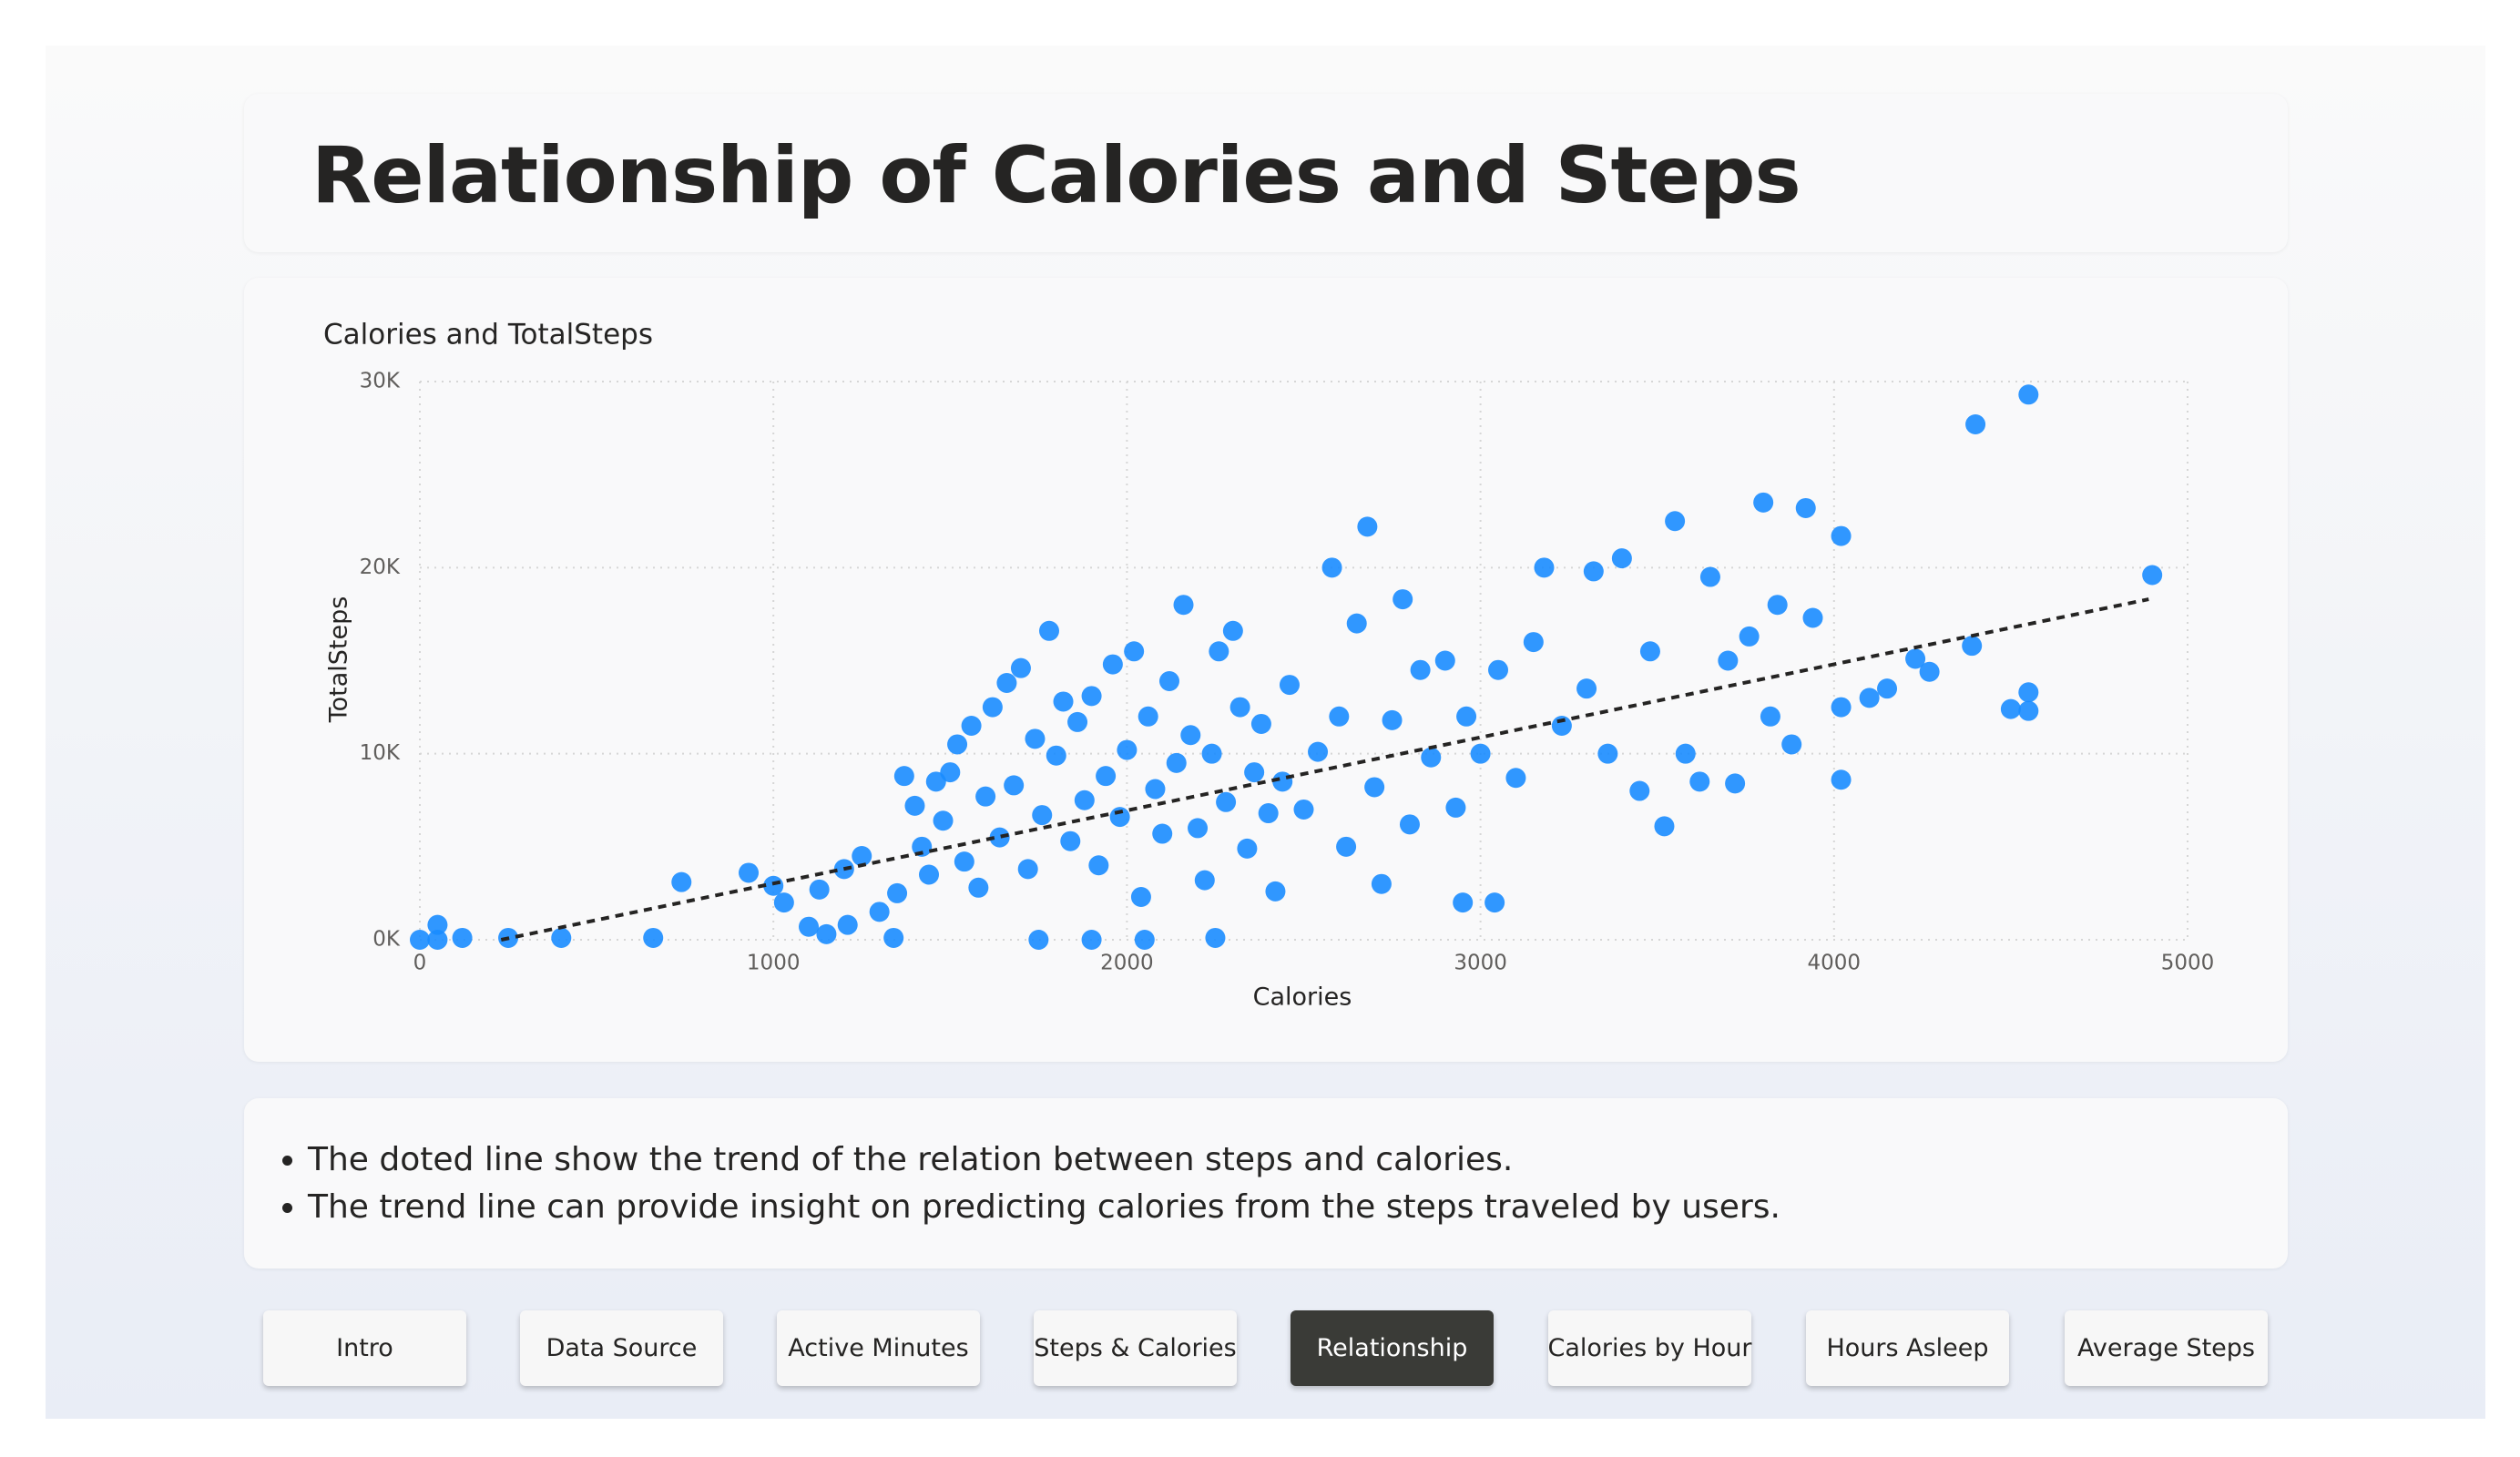  Describe the element at coordinates (380, 567) in the screenshot. I see `y-tick-label: 20K` at that location.